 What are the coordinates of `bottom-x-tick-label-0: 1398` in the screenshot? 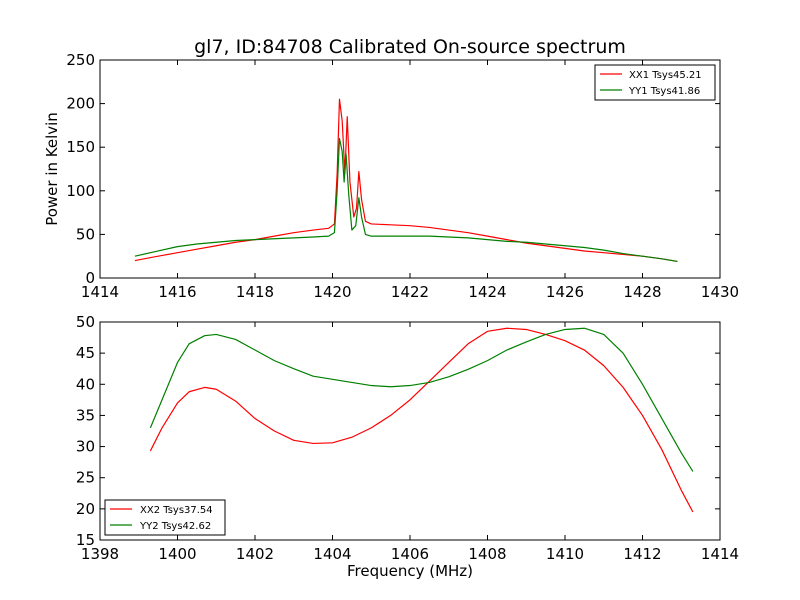 It's located at (100, 554).